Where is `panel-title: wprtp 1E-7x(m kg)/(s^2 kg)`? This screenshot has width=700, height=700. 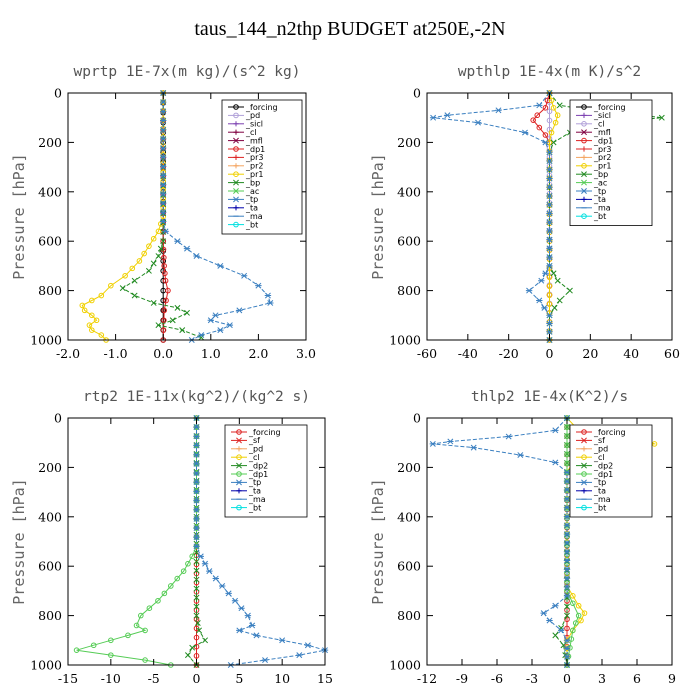 panel-title: wprtp 1E-7x(m kg)/(s^2 kg) is located at coordinates (187, 72).